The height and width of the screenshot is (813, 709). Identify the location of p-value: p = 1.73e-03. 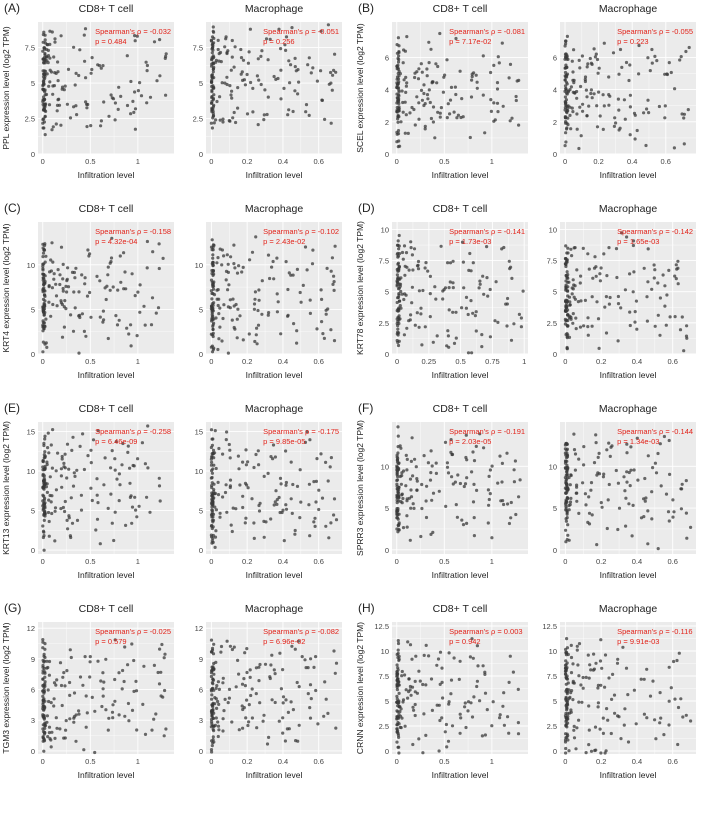
(470, 241).